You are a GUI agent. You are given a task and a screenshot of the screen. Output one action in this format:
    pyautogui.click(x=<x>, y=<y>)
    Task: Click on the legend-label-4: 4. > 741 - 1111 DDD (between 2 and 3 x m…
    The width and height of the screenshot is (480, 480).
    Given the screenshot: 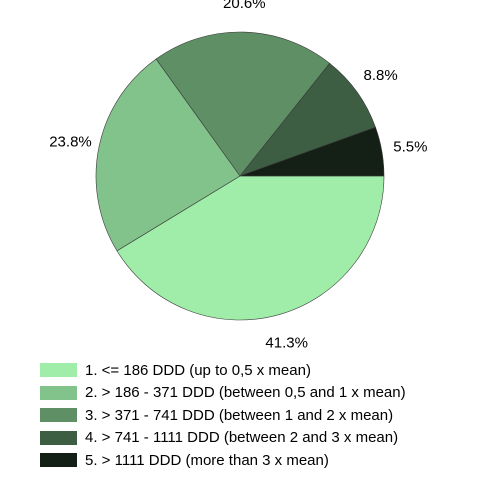 What is the action you would take?
    pyautogui.click(x=242, y=438)
    